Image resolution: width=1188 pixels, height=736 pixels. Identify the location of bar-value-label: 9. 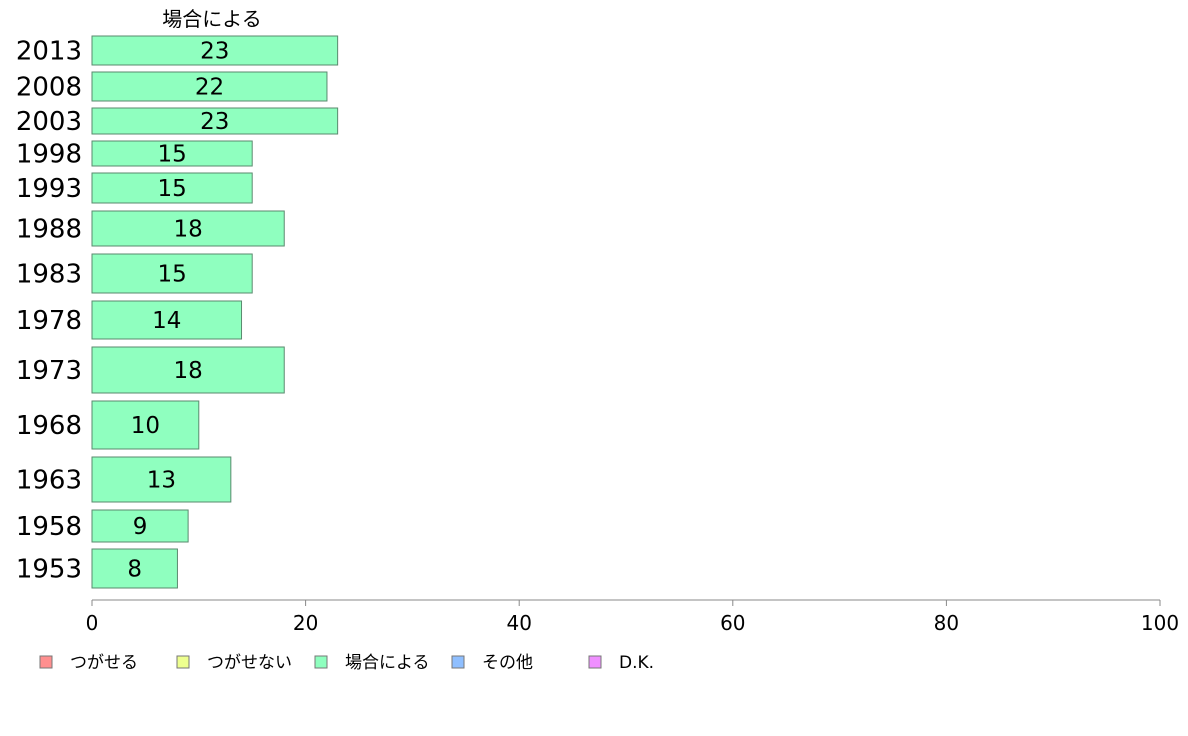
(140, 527).